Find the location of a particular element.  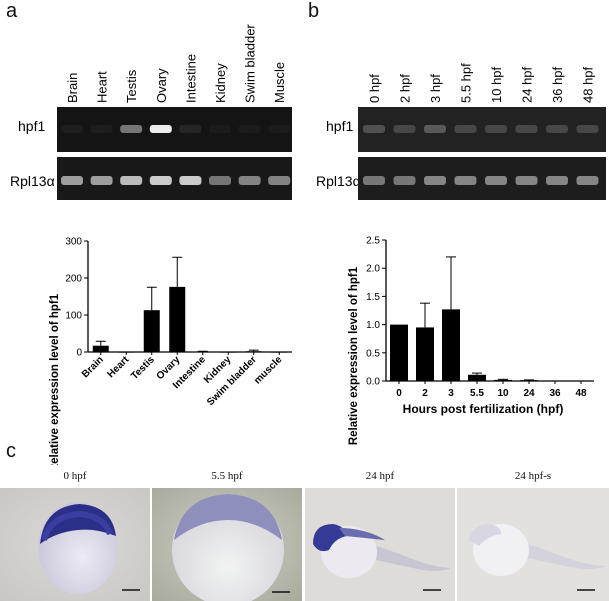

chart-a-ytick-label: 100 is located at coordinates (73, 316).